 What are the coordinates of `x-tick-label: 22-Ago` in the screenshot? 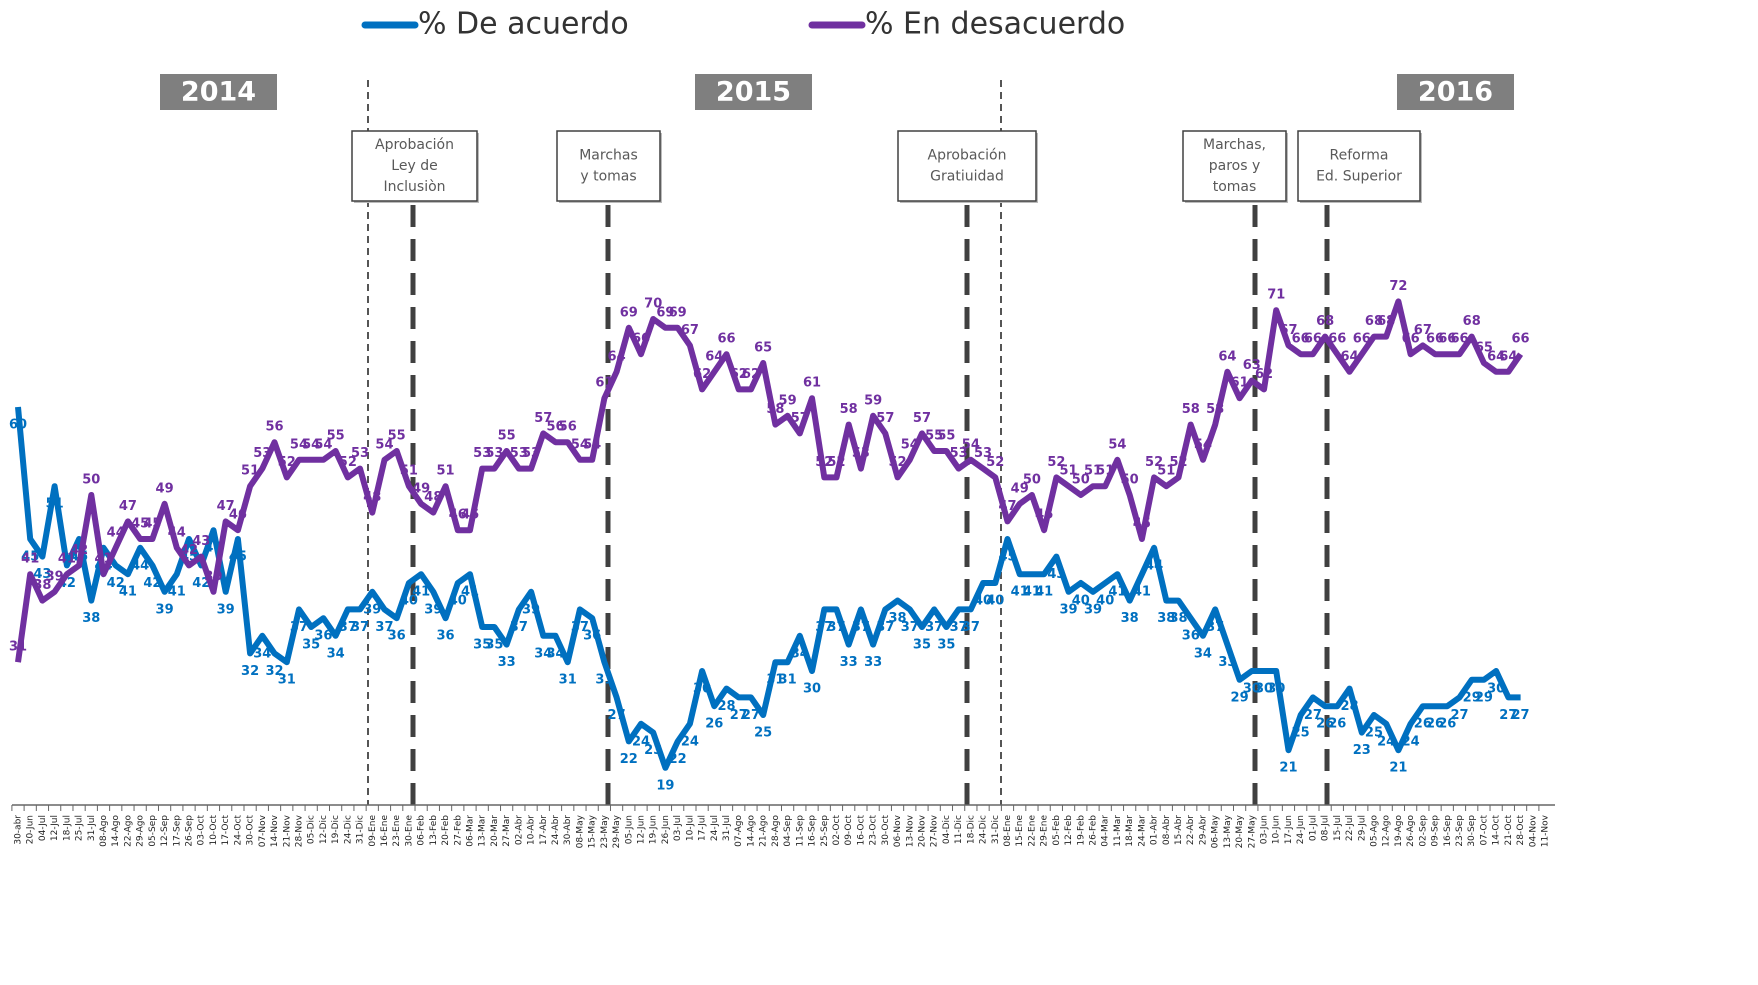 It's located at (128, 831).